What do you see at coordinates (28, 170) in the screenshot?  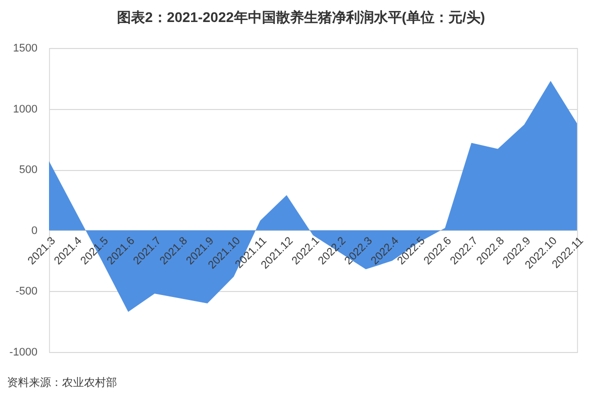 I see `y-tick-label: 500` at bounding box center [28, 170].